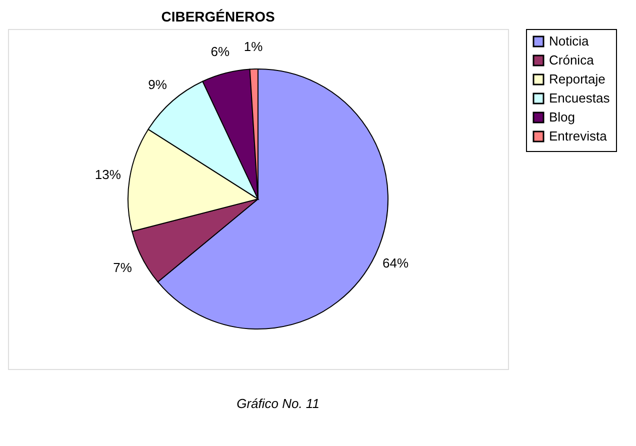  Describe the element at coordinates (218, 16) in the screenshot. I see `chart-title: CIBERGÉNEROS` at that location.